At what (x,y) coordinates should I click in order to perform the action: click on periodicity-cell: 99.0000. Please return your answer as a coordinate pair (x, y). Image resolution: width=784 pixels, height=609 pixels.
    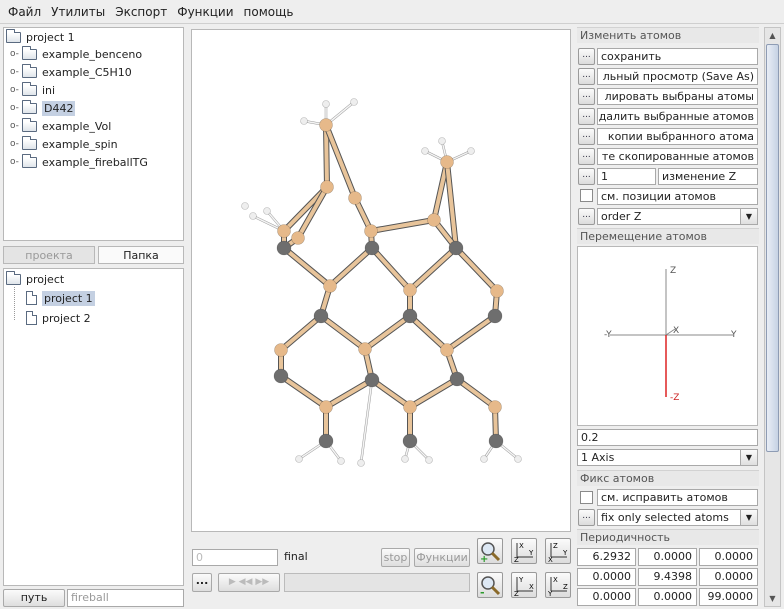
    Looking at the image, I should click on (728, 597).